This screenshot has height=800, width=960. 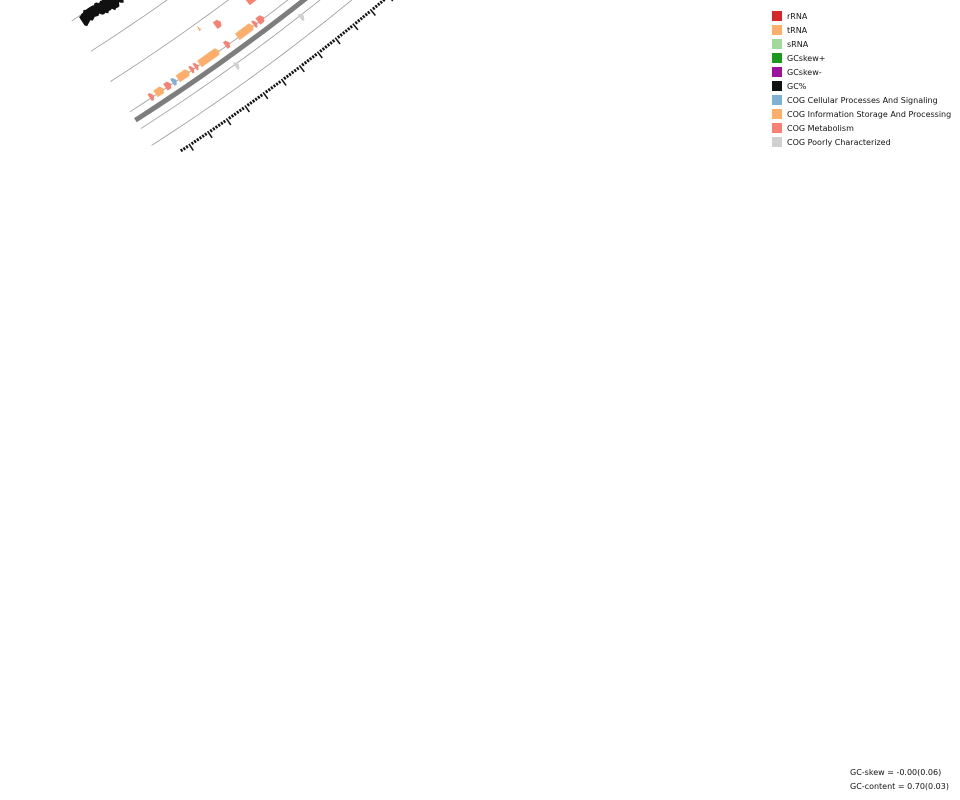 I want to click on trna-mark, so click(x=199, y=28).